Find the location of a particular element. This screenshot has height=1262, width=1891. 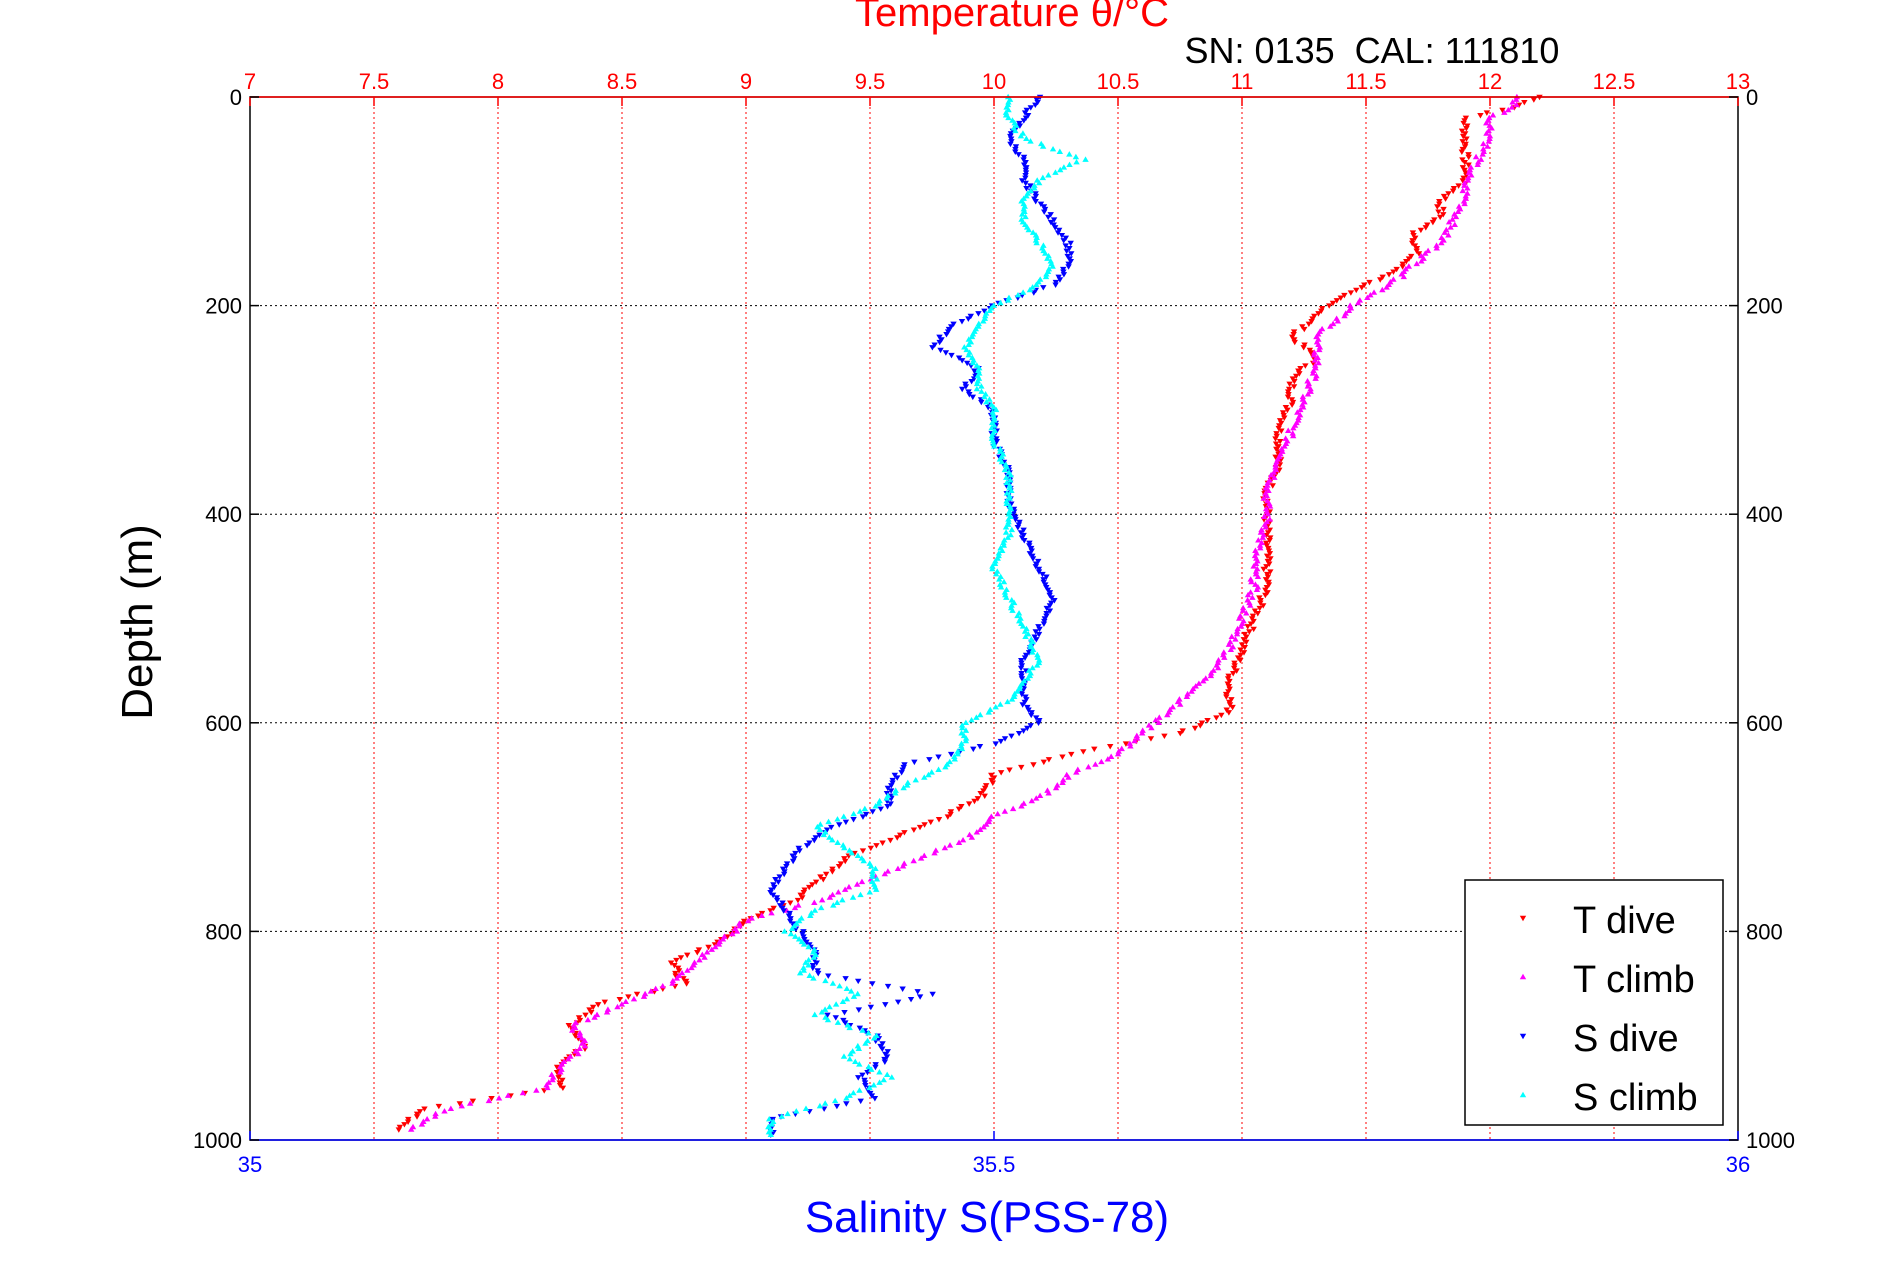

legend: T dive T climb S dive S climb is located at coordinates (1594, 1002).